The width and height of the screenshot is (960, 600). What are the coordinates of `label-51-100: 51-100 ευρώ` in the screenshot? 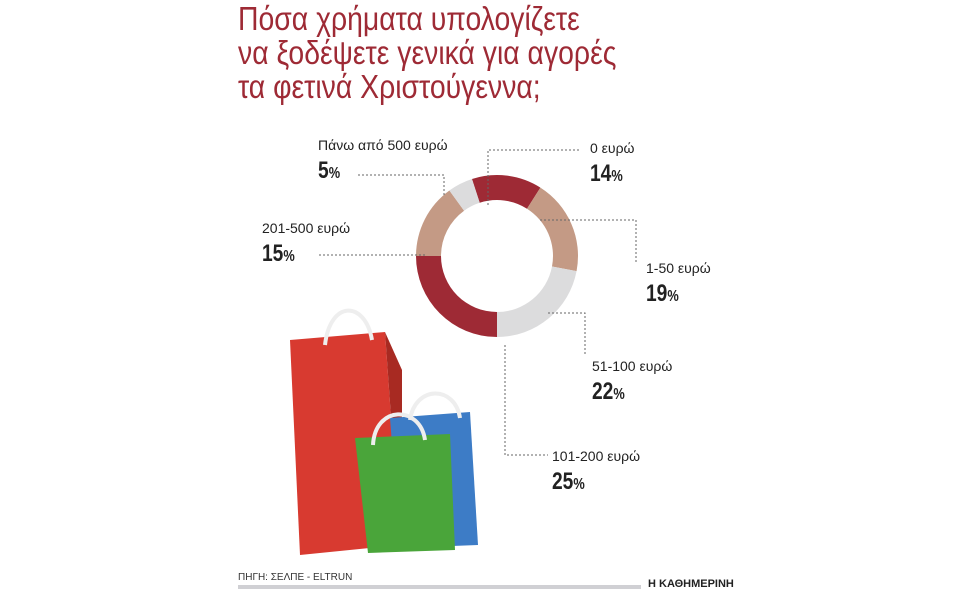 It's located at (632, 366).